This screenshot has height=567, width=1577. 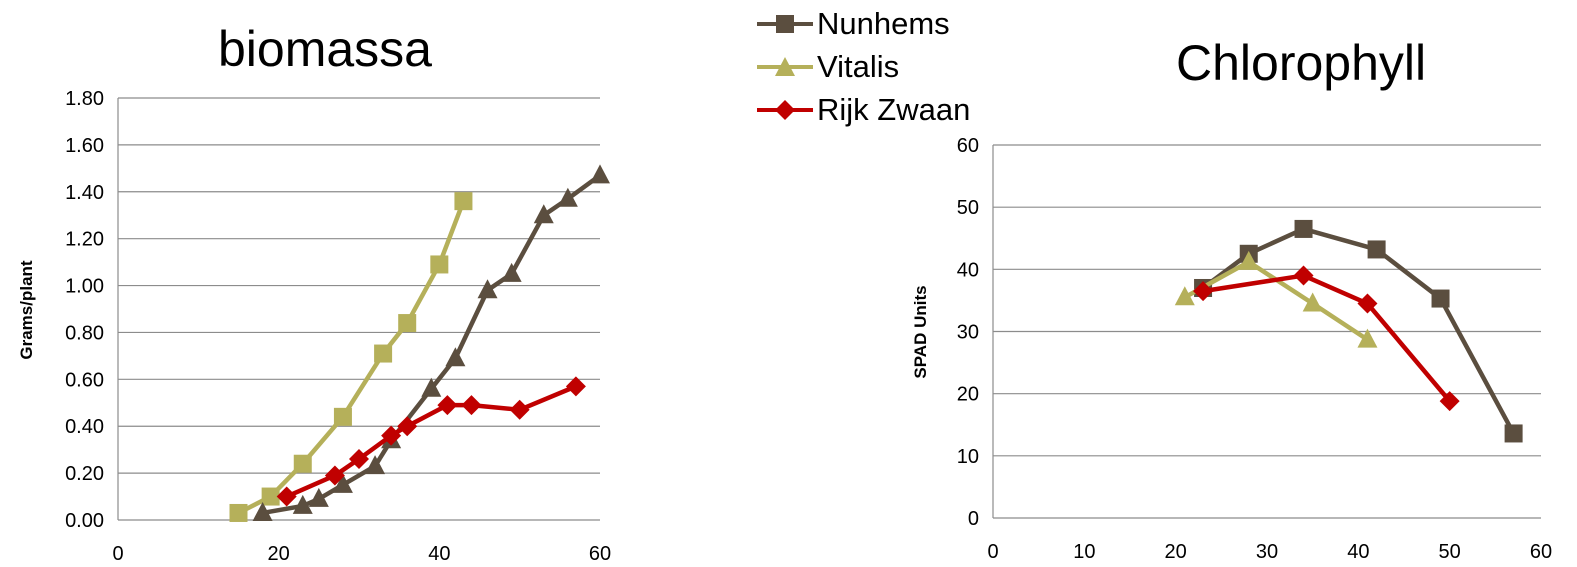 What do you see at coordinates (785, 66) in the screenshot?
I see `legend-swatch-vitalis` at bounding box center [785, 66].